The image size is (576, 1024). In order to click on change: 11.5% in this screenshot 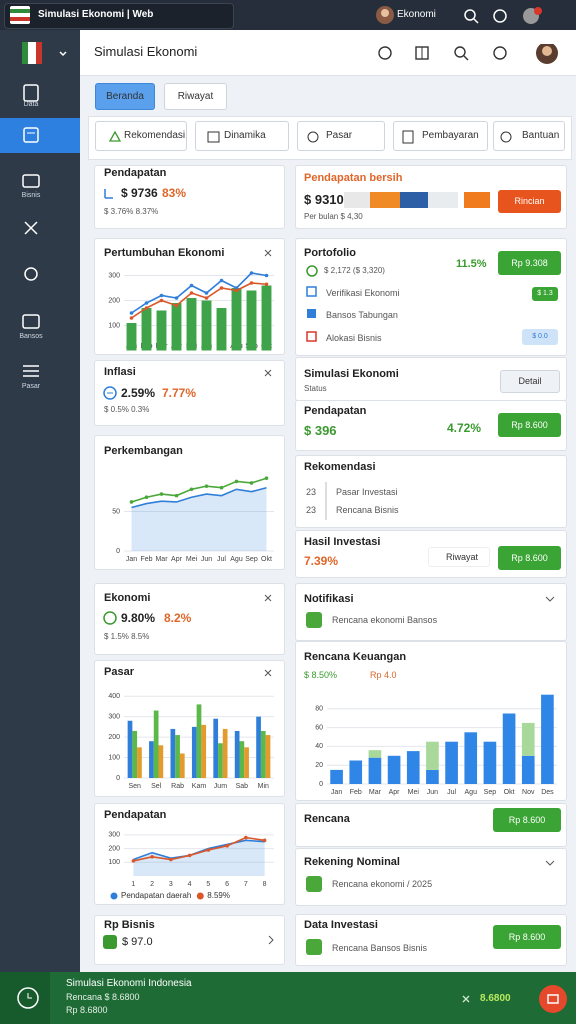, I will do `click(471, 264)`.